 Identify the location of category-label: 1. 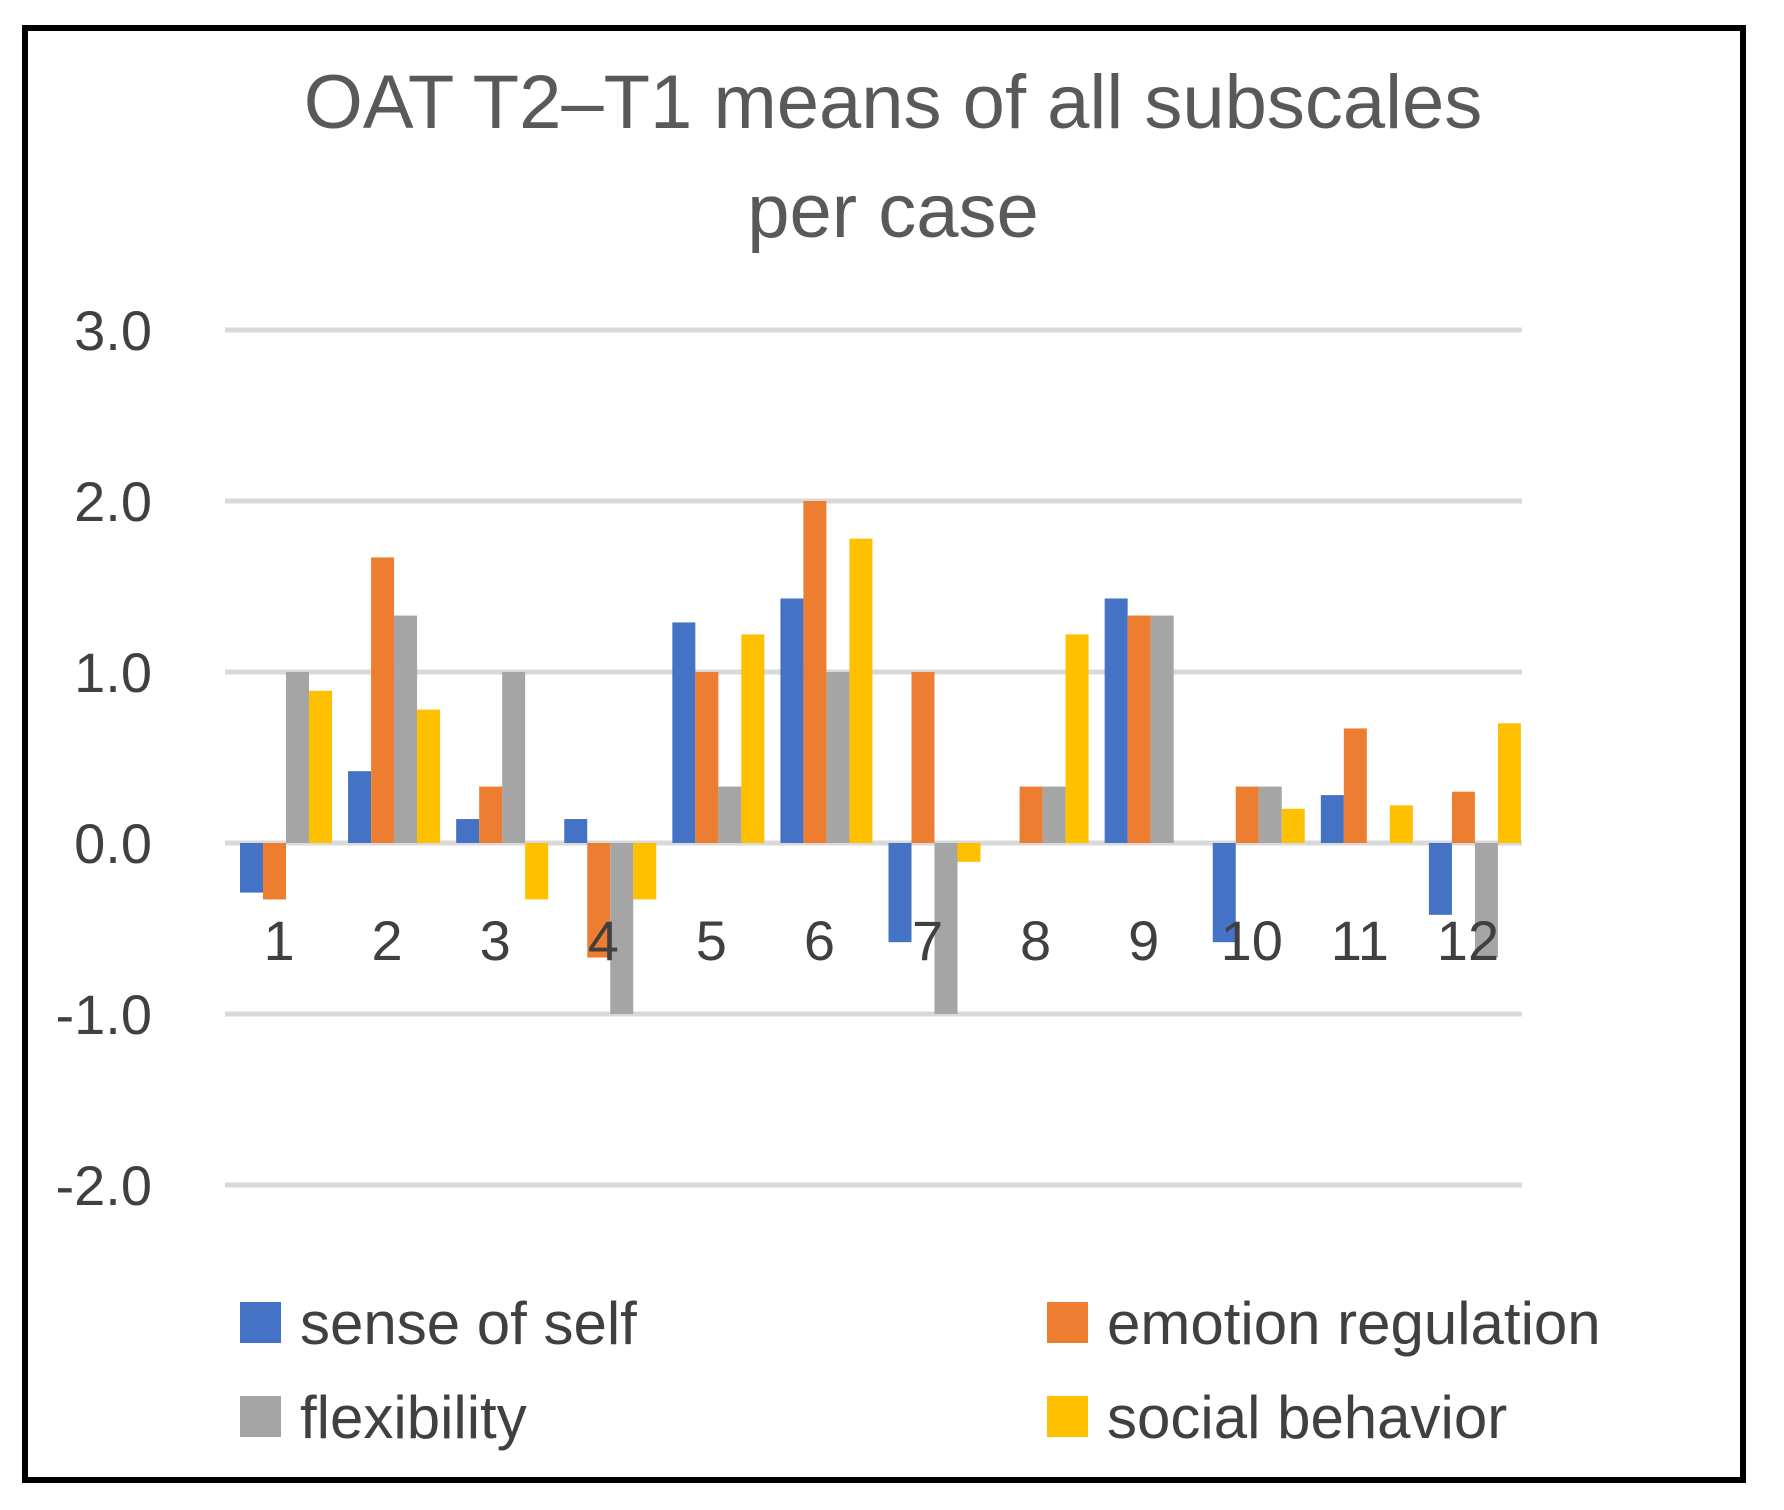
(278, 940).